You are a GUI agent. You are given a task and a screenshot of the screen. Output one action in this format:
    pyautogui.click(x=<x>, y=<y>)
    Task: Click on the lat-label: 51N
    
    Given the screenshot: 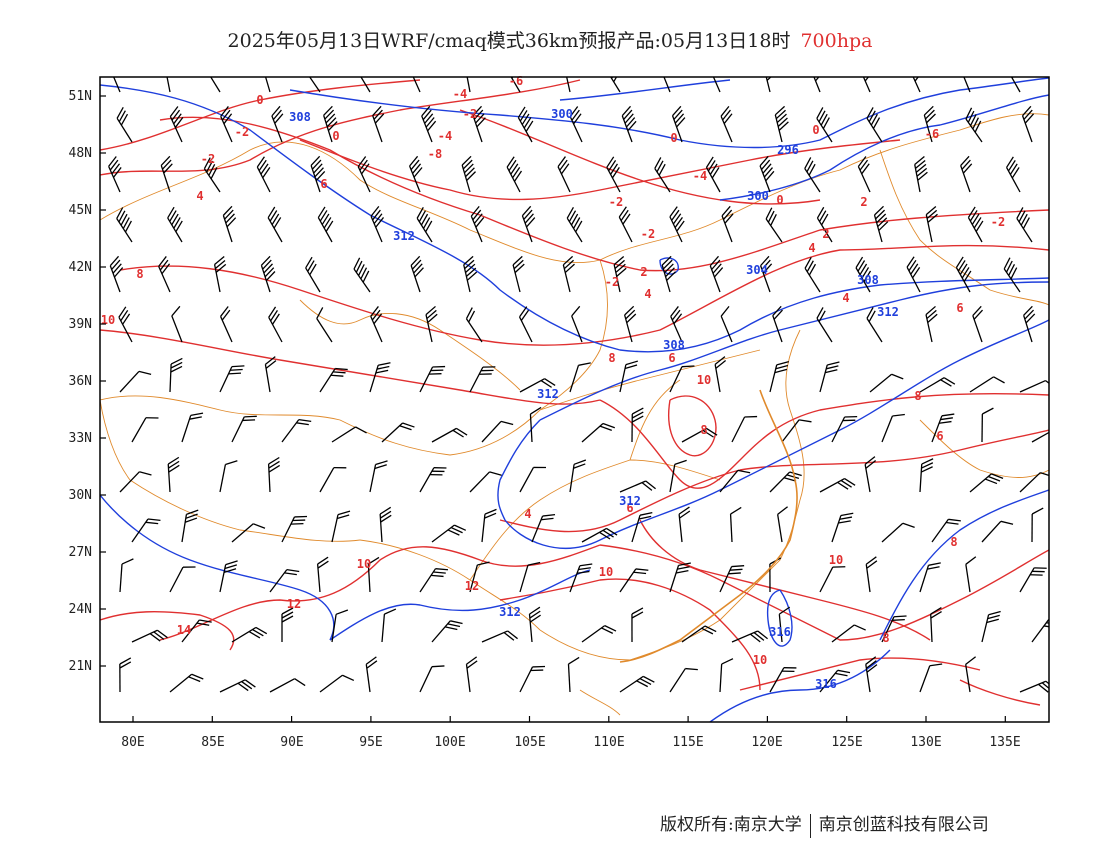 What is the action you would take?
    pyautogui.click(x=80, y=96)
    